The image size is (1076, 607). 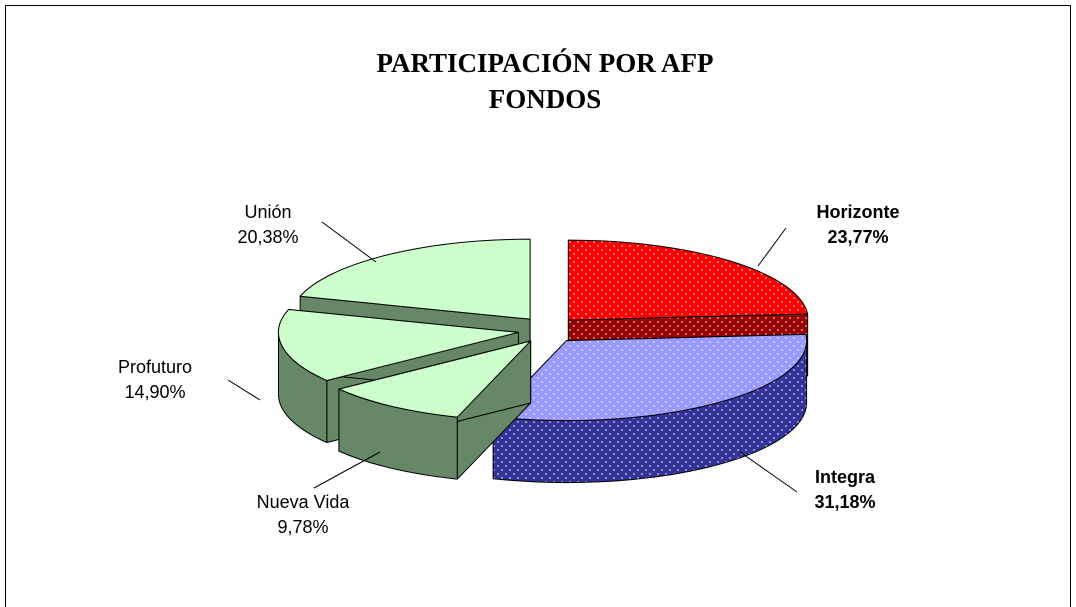 I want to click on slice-value-label: 31,18%, so click(x=844, y=502).